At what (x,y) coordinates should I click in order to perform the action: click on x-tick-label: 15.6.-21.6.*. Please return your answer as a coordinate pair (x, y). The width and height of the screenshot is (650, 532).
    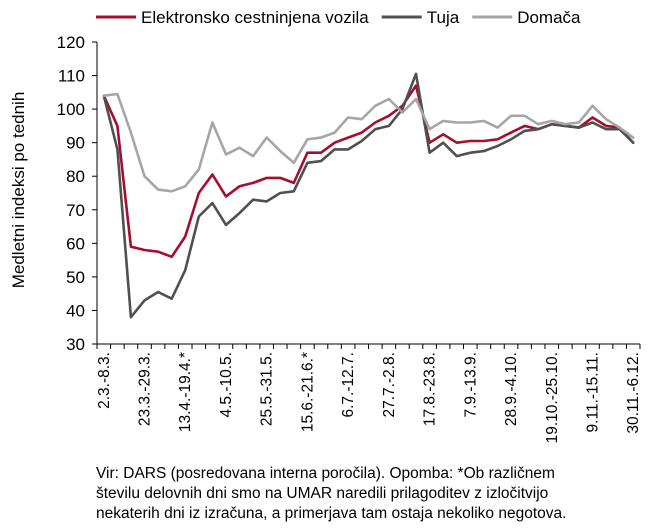
    Looking at the image, I should click on (307, 392).